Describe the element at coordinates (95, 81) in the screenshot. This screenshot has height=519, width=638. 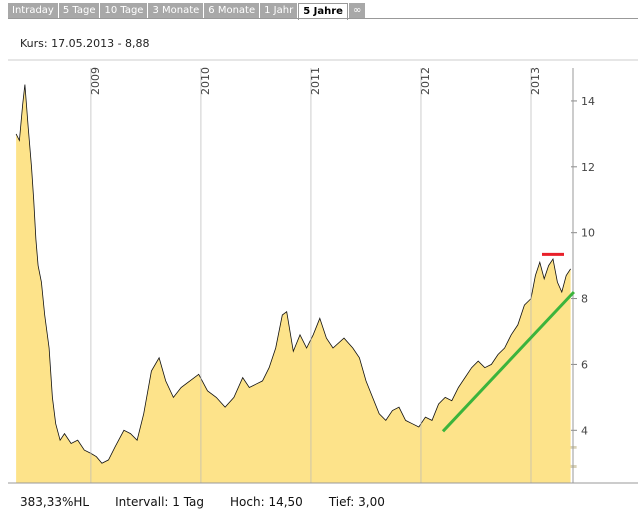
I see `x-tick-label: 2009` at that location.